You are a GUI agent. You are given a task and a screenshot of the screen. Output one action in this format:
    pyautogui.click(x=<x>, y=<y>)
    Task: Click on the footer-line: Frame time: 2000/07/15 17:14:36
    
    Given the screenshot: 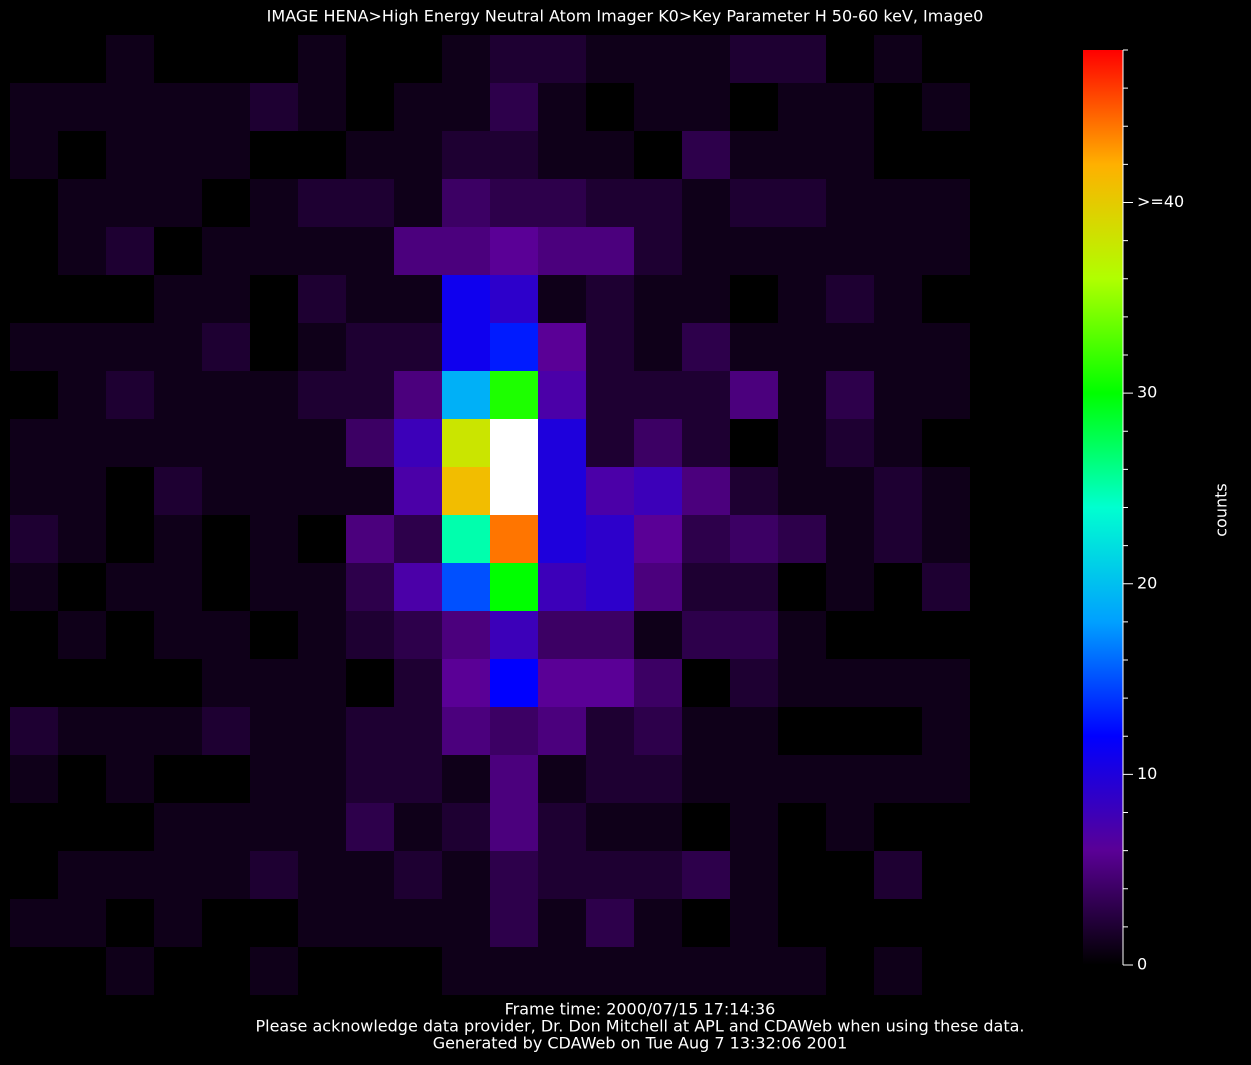 What is the action you would take?
    pyautogui.click(x=640, y=1009)
    